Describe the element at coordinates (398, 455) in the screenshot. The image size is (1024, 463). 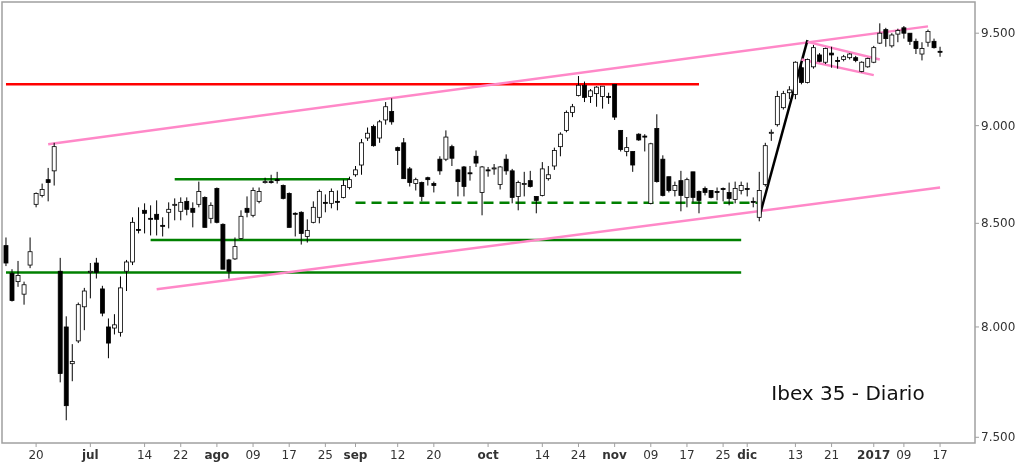
I see `x-tick-label: 12` at that location.